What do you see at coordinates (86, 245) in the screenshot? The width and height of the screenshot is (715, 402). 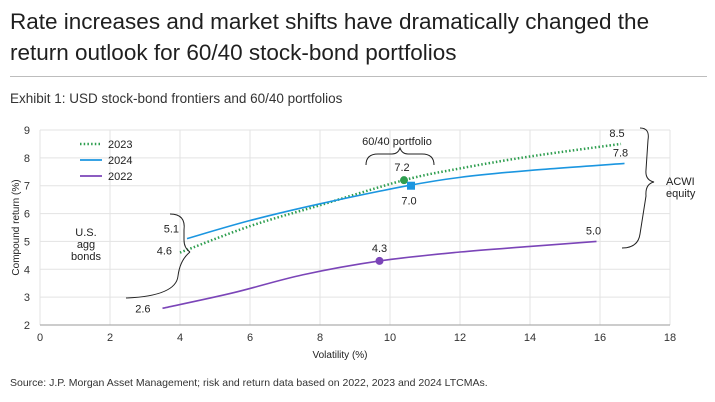 I see `annotation-us-agg-bonds: U.S. agg bonds` at bounding box center [86, 245].